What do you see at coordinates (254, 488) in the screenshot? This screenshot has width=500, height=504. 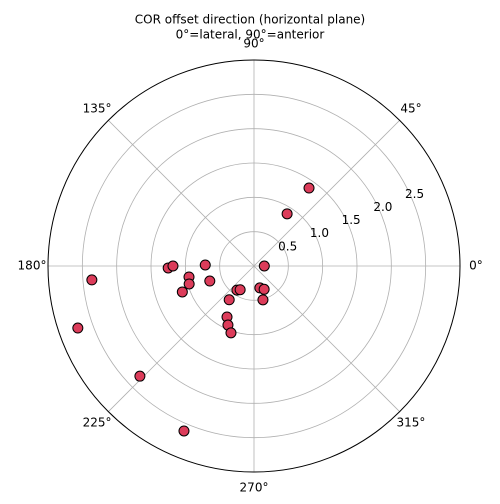 I see `angle-tick-label: 270°` at bounding box center [254, 488].